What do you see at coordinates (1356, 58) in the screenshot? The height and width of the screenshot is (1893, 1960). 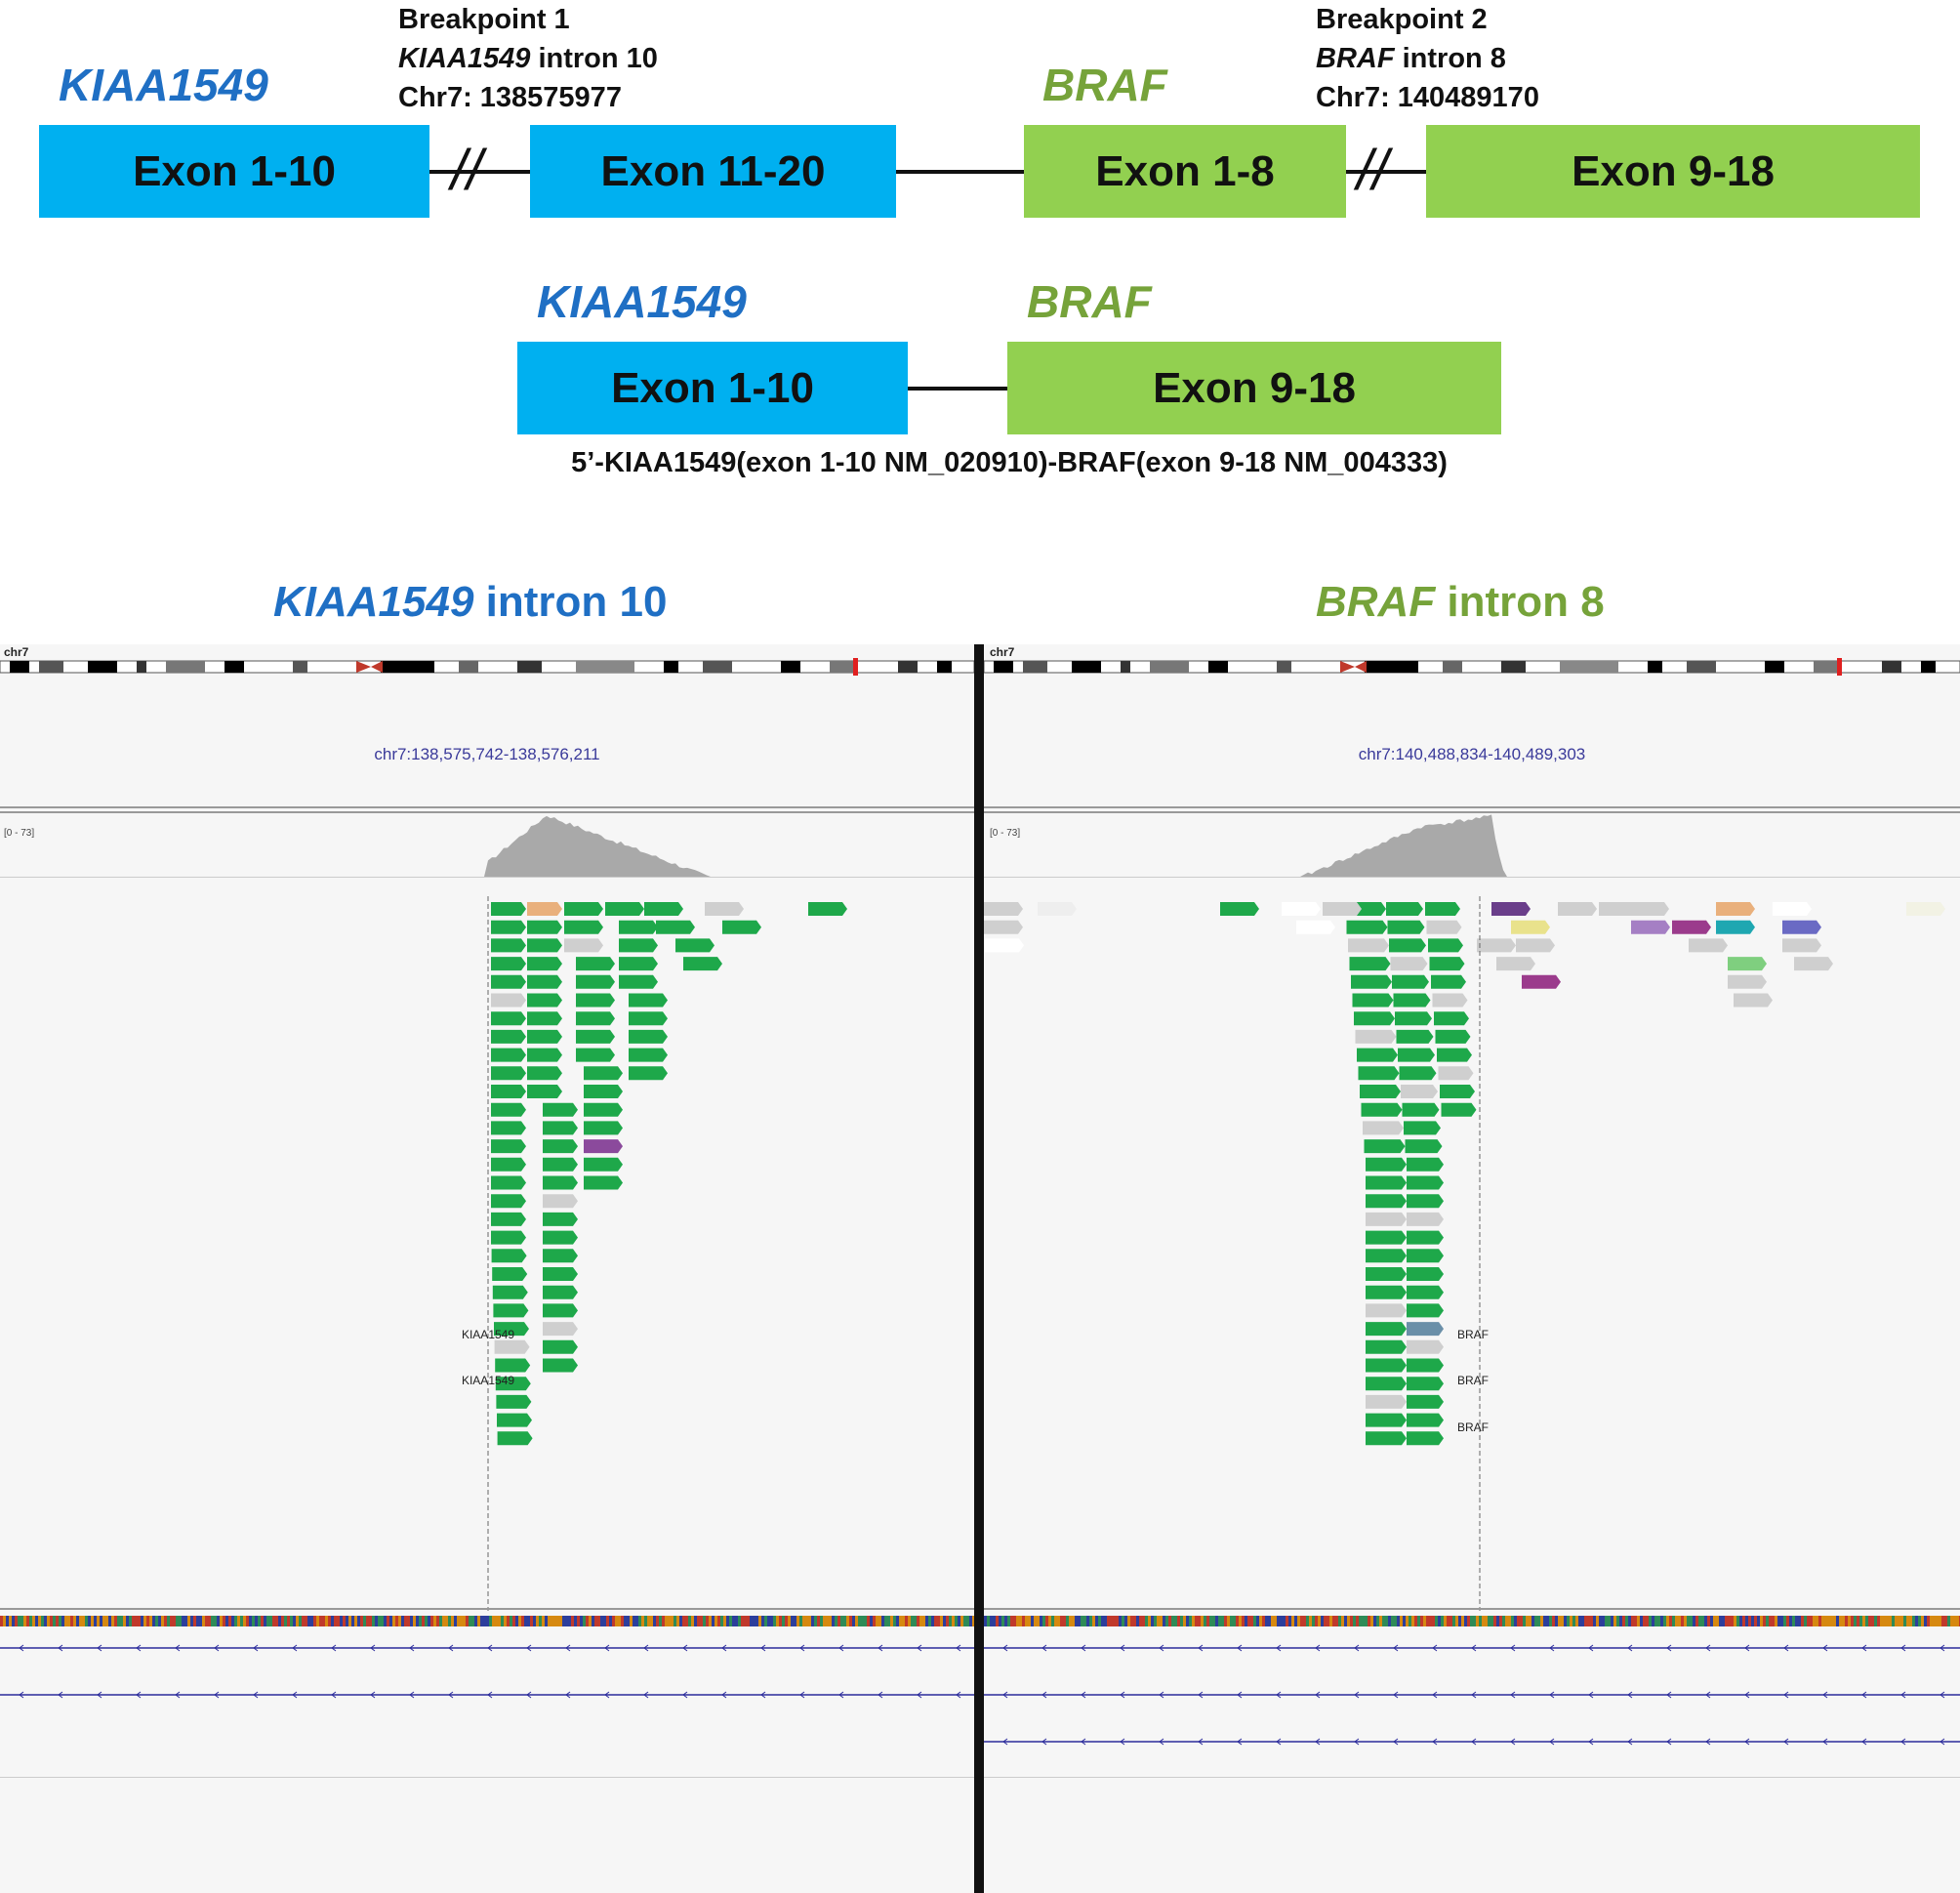 I see `breakpoint-2-gene: BRAF` at bounding box center [1356, 58].